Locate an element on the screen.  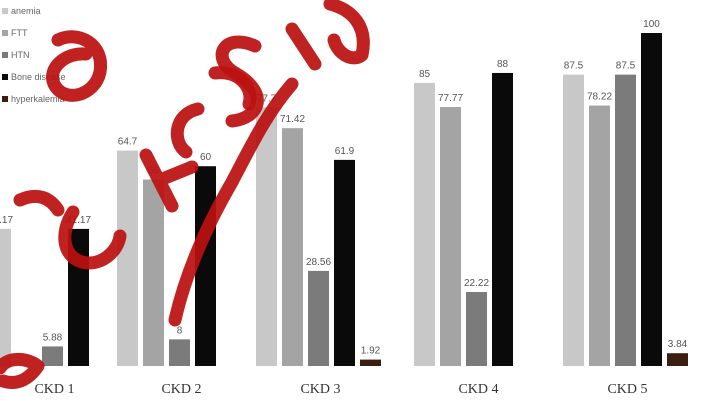
value-label: 3.84 is located at coordinates (678, 344).